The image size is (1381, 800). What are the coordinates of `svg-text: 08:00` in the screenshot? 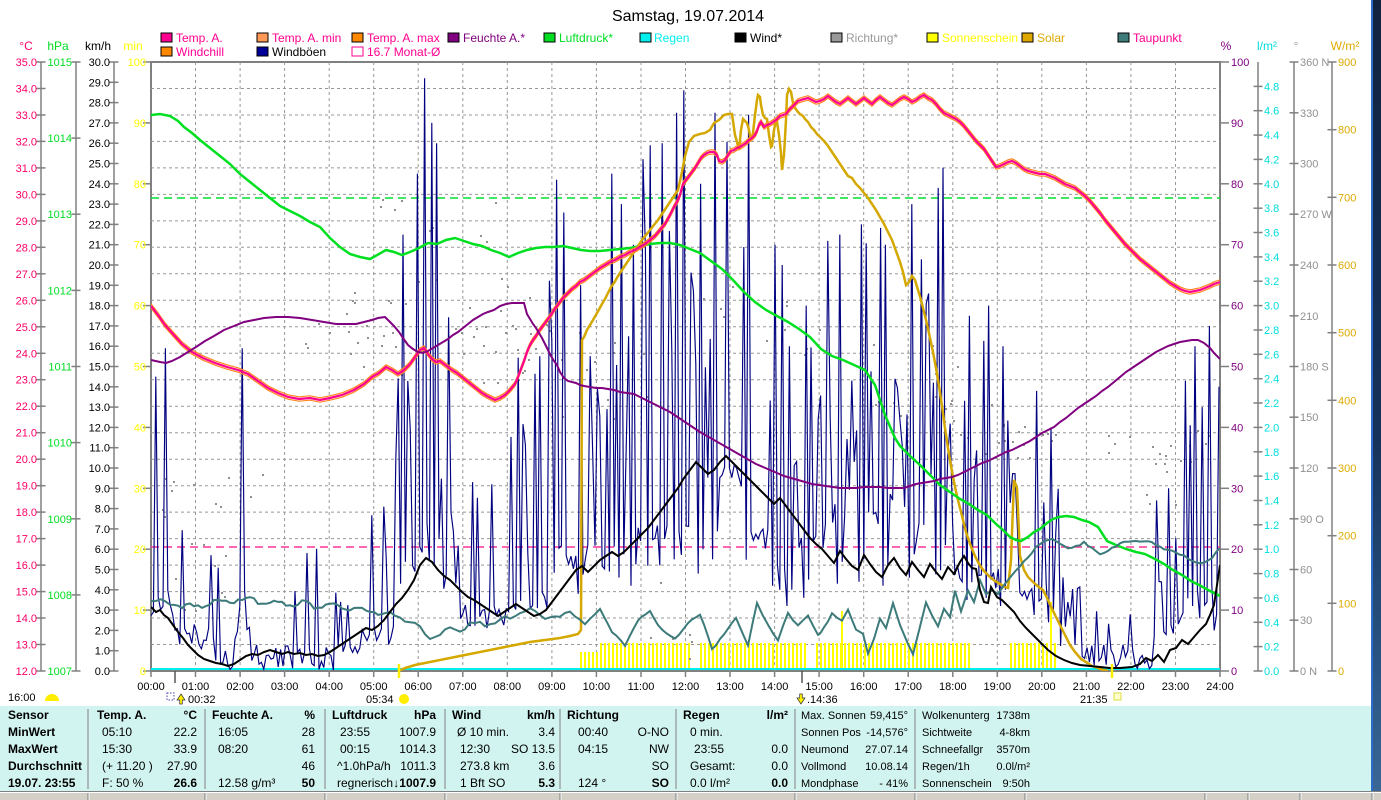 It's located at (508, 687).